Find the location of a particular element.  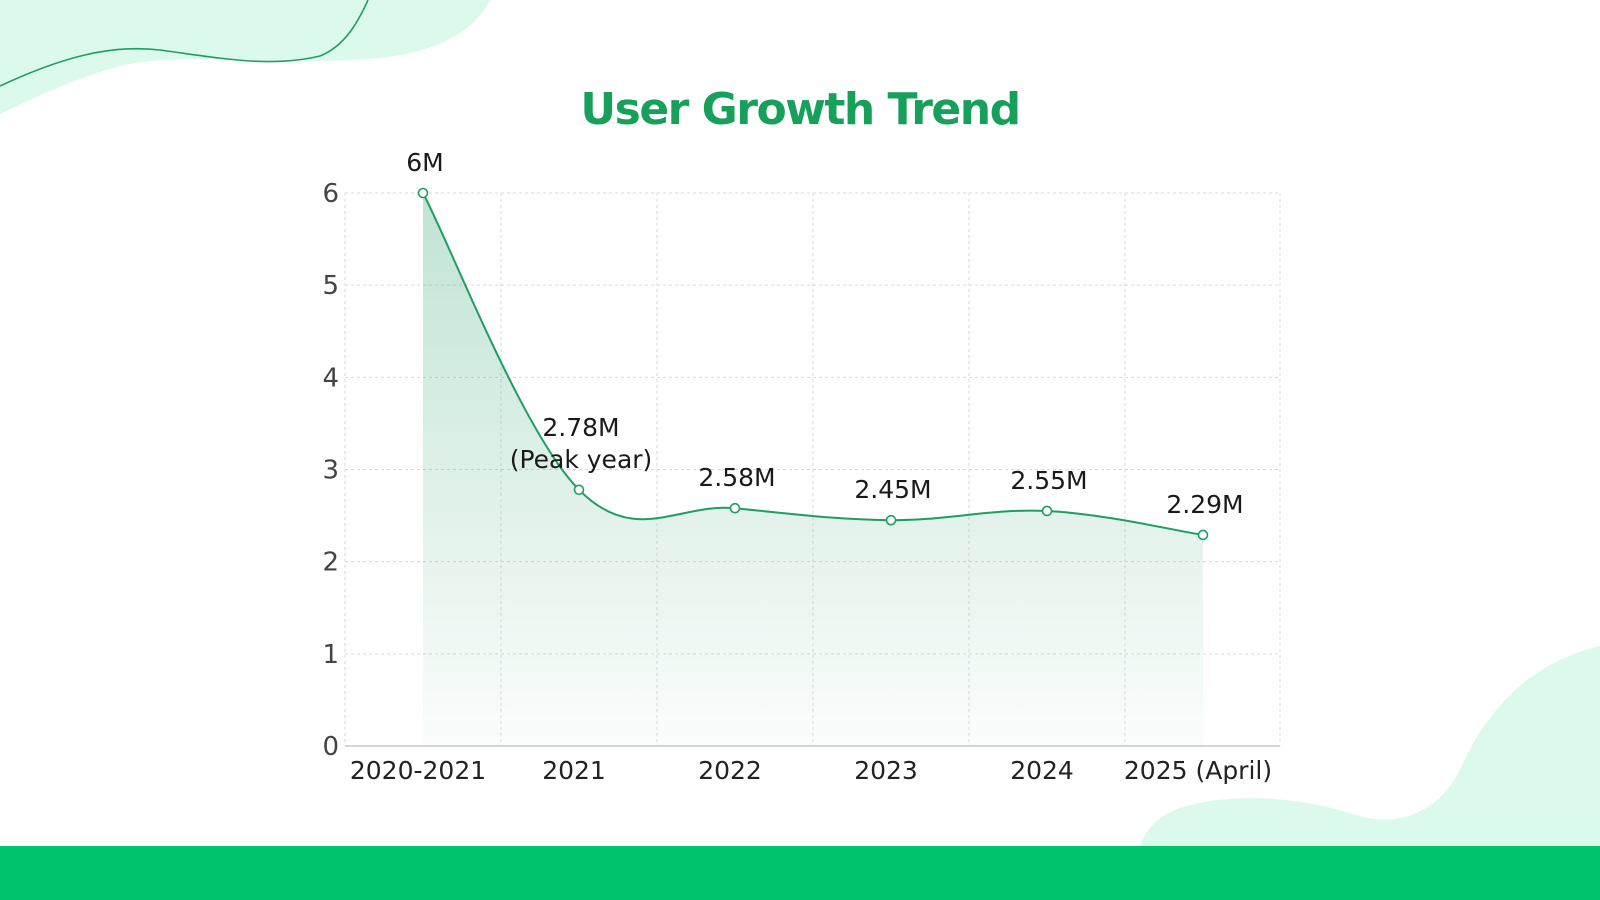

data-label: 6M is located at coordinates (424, 162).